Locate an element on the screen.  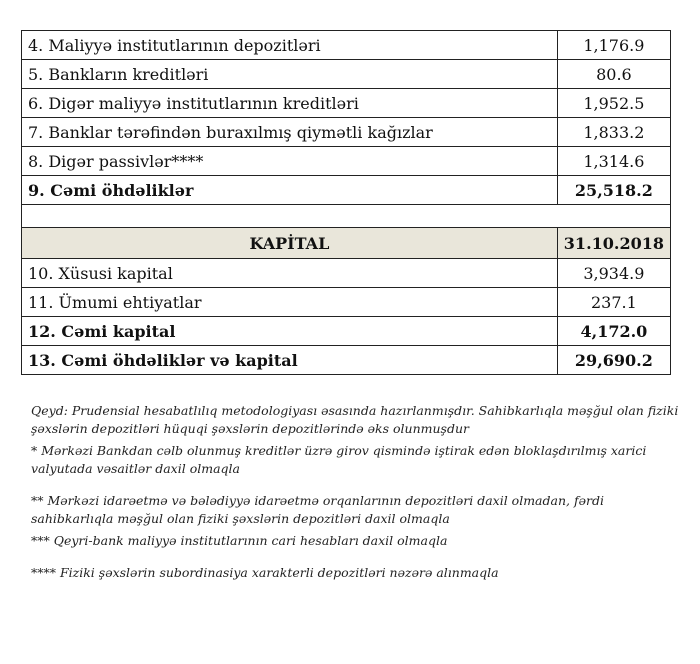
row-value: 4,172.0 is located at coordinates (614, 331).